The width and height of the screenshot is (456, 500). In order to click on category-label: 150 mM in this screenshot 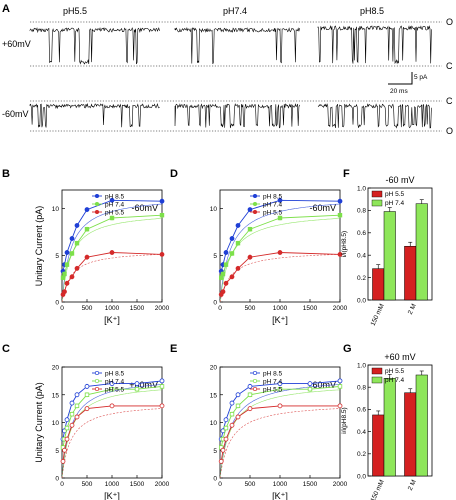, I will do `click(378, 315)`.